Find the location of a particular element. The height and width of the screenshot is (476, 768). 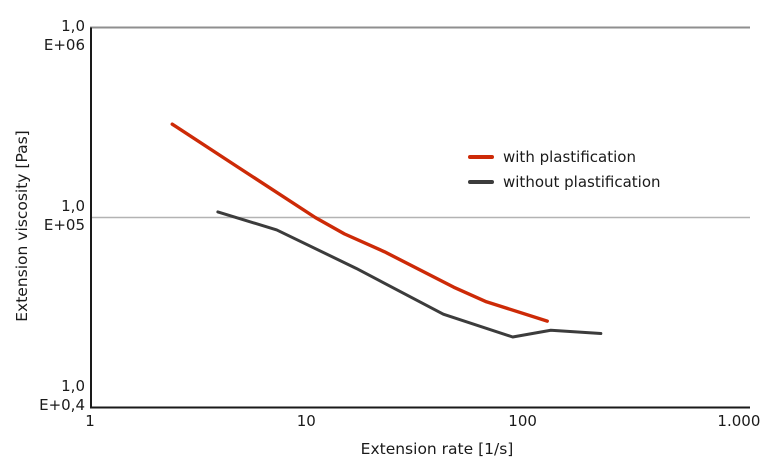

x-tick-label: 10 is located at coordinates (306, 421).